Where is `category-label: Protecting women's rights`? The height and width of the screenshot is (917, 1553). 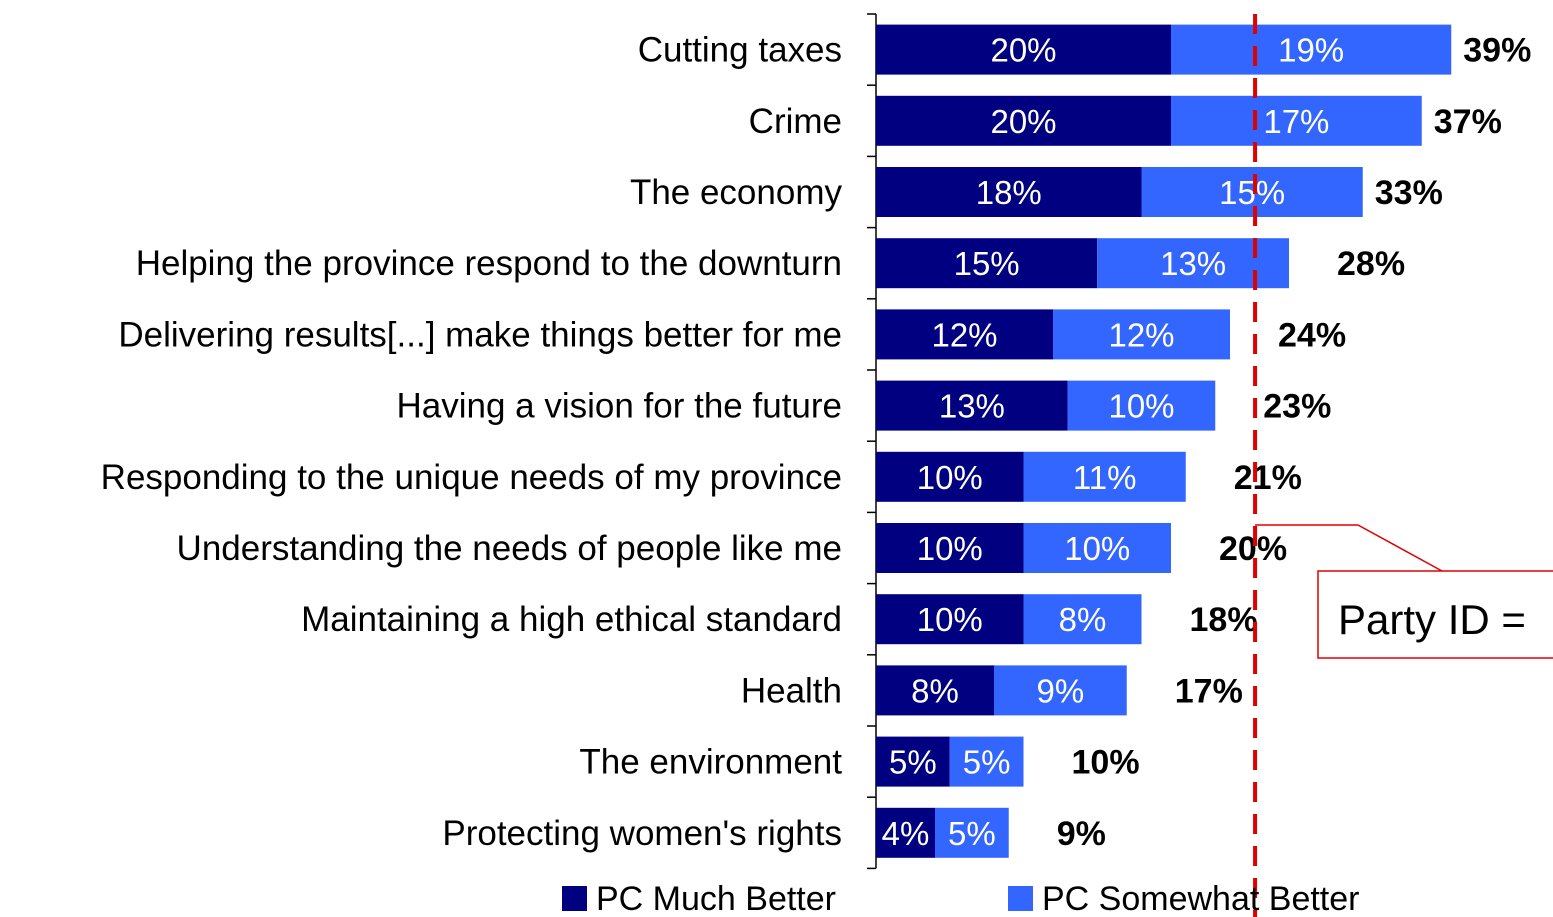
category-label: Protecting women's rights is located at coordinates (642, 833).